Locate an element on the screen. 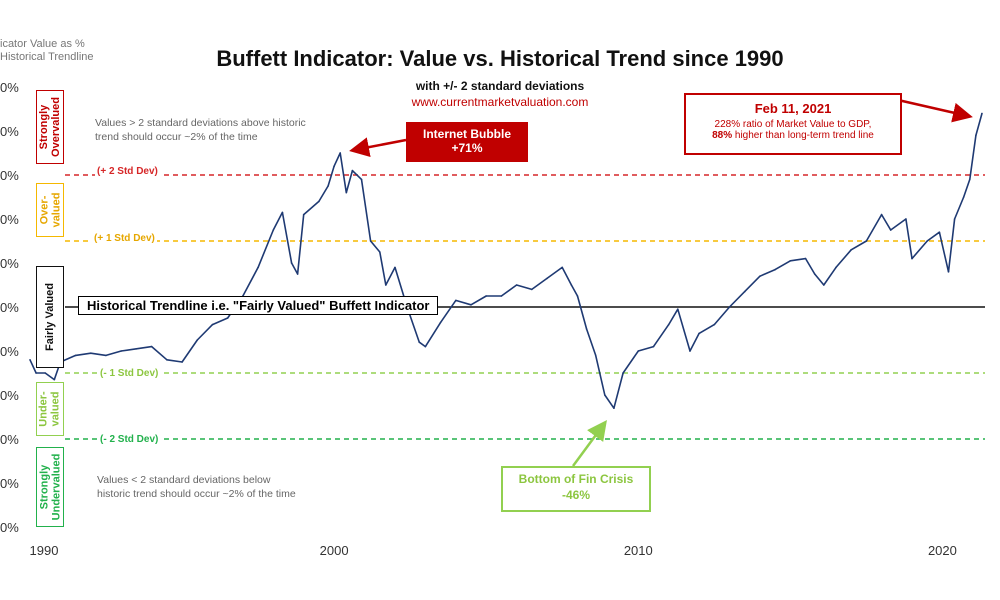  zone-fairly-valued: Fairly Valued is located at coordinates (50, 317).